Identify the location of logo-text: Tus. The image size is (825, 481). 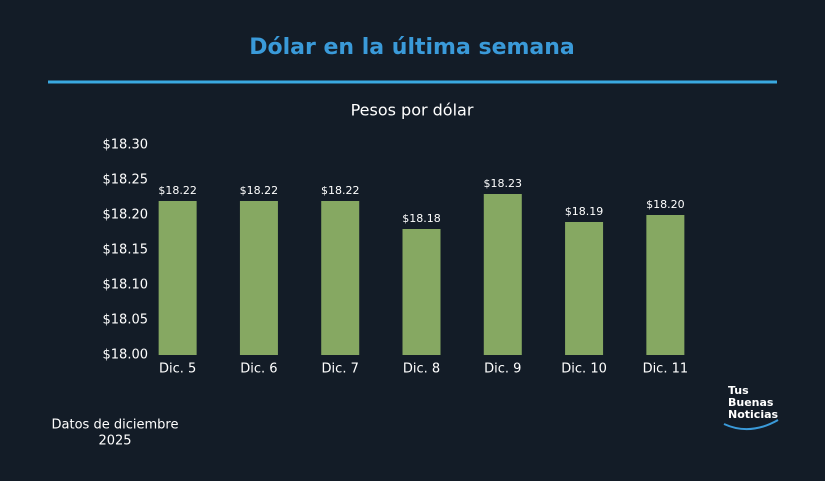
(738, 390).